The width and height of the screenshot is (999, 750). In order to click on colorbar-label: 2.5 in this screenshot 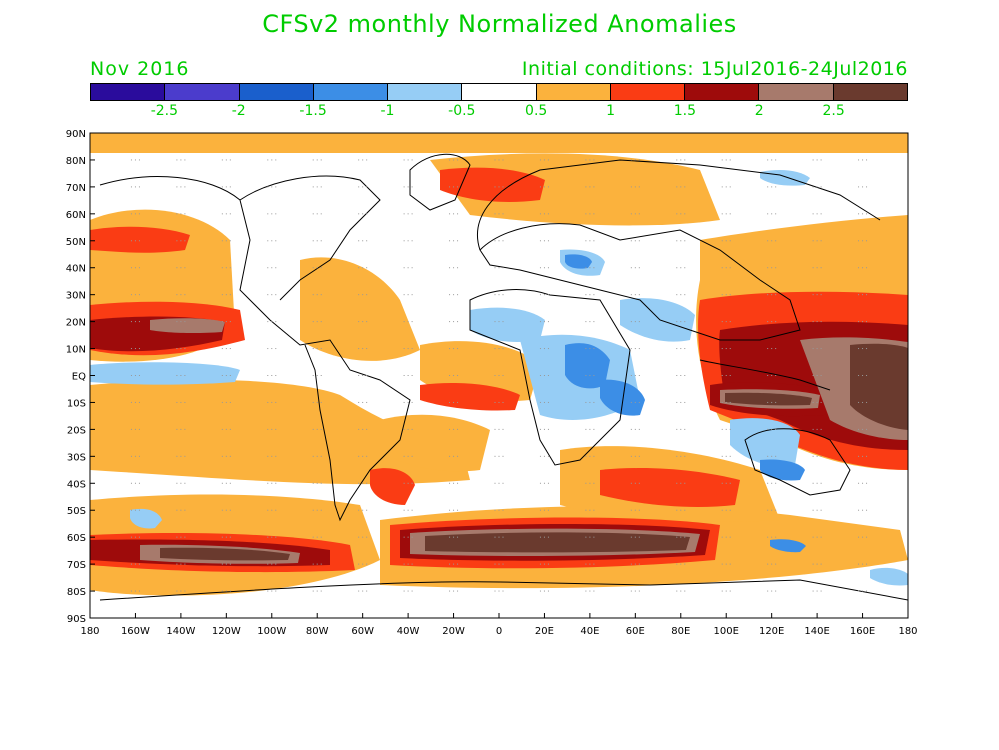, I will do `click(833, 111)`.